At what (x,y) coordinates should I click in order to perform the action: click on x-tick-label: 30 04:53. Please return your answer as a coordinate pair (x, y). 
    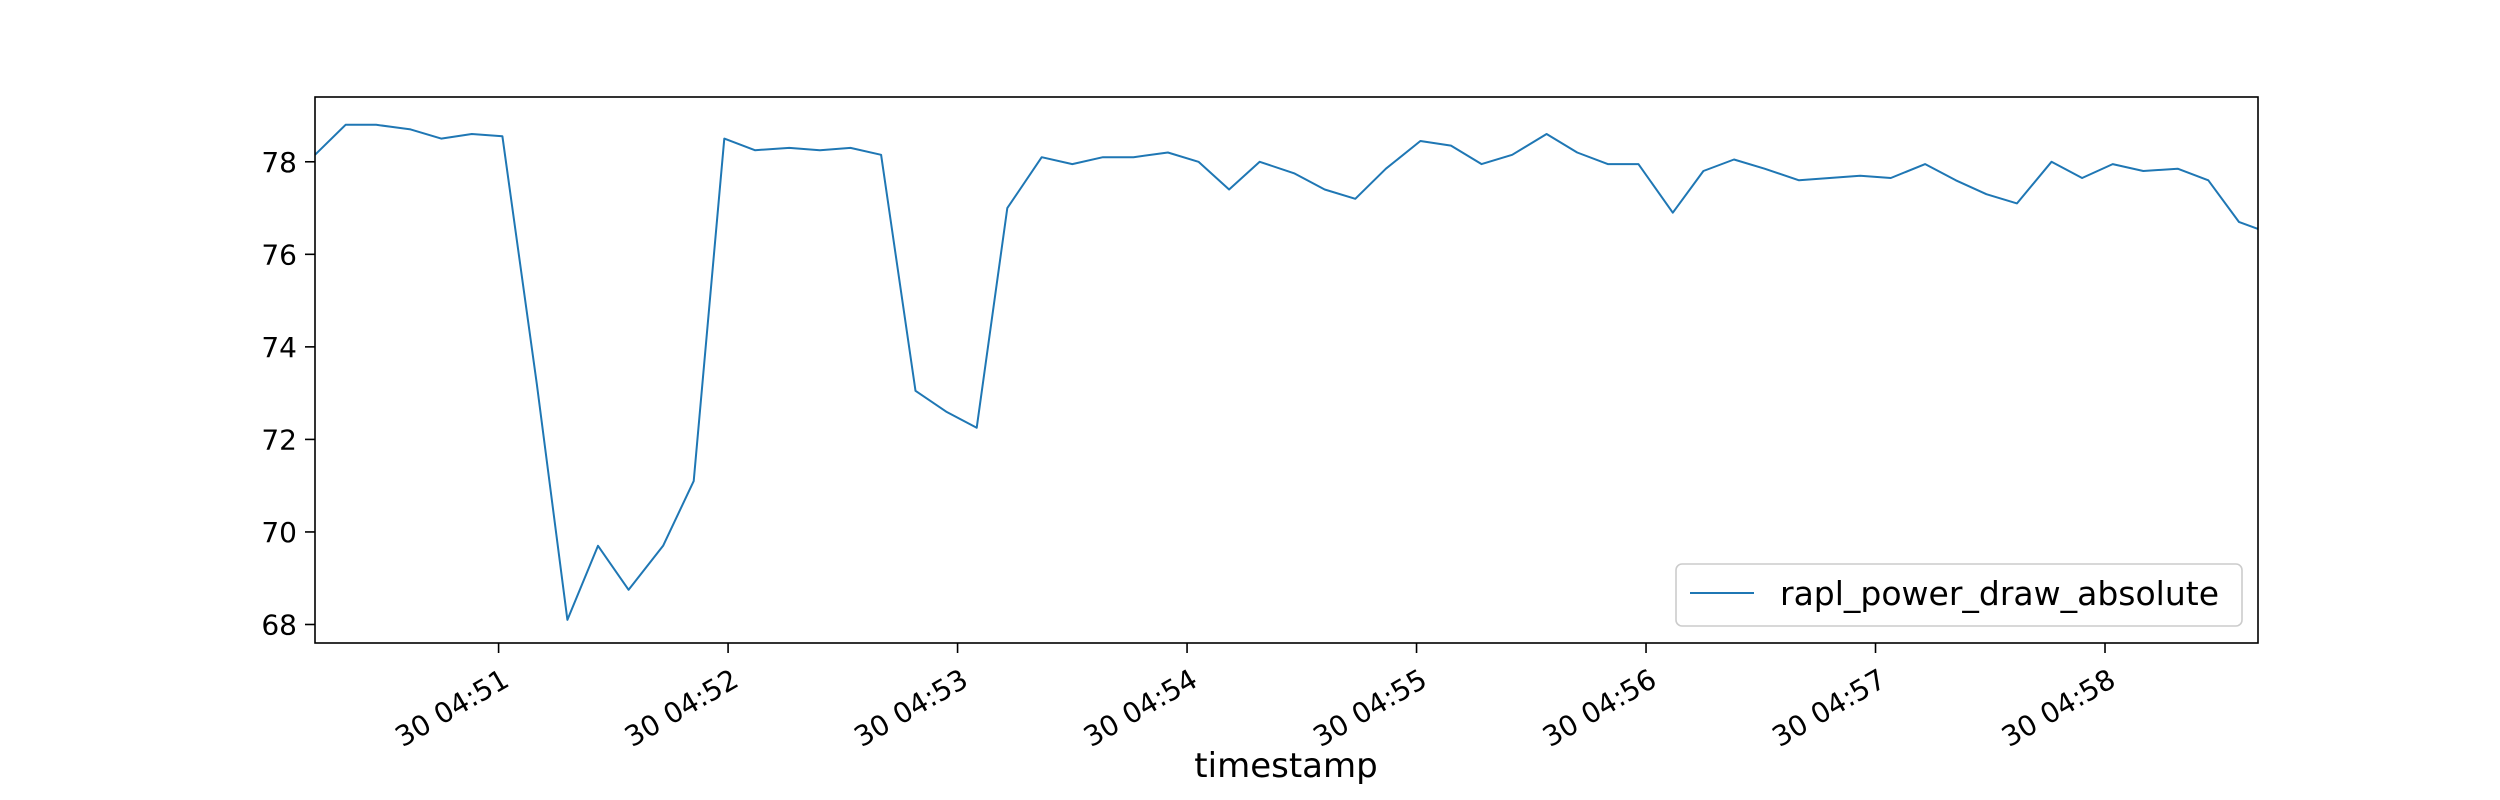
    Looking at the image, I should click on (911, 707).